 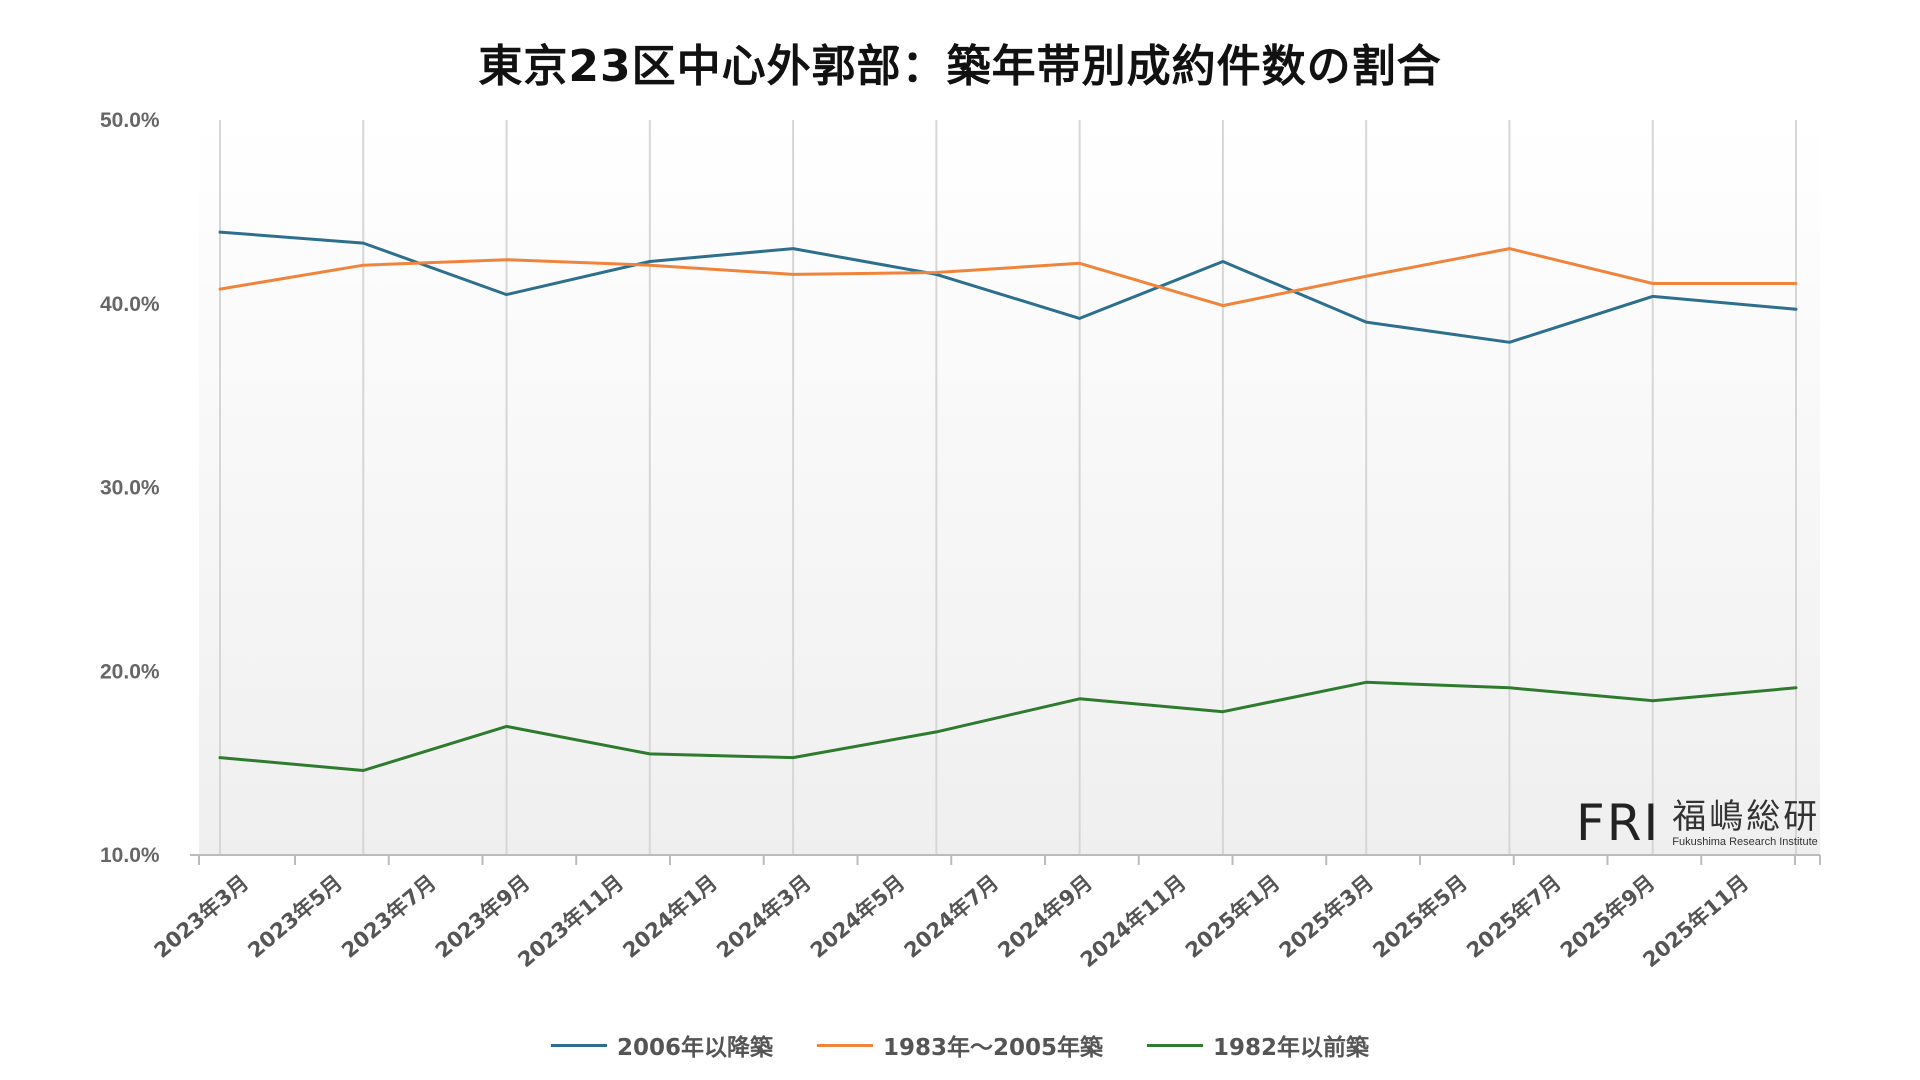 I want to click on fri-logo: FRI 福嶋総研 Fukushima Research Institute, so click(x=1698, y=823).